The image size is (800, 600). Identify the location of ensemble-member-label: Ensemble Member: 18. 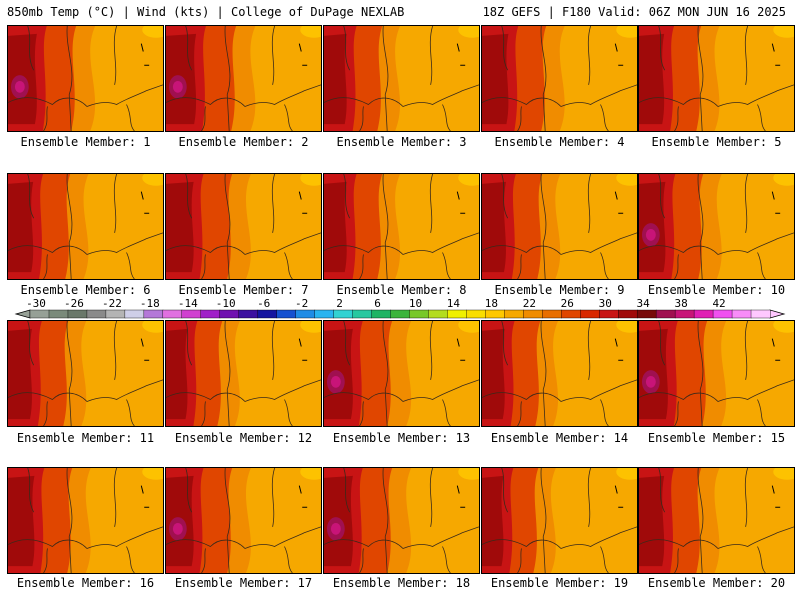
(401, 583).